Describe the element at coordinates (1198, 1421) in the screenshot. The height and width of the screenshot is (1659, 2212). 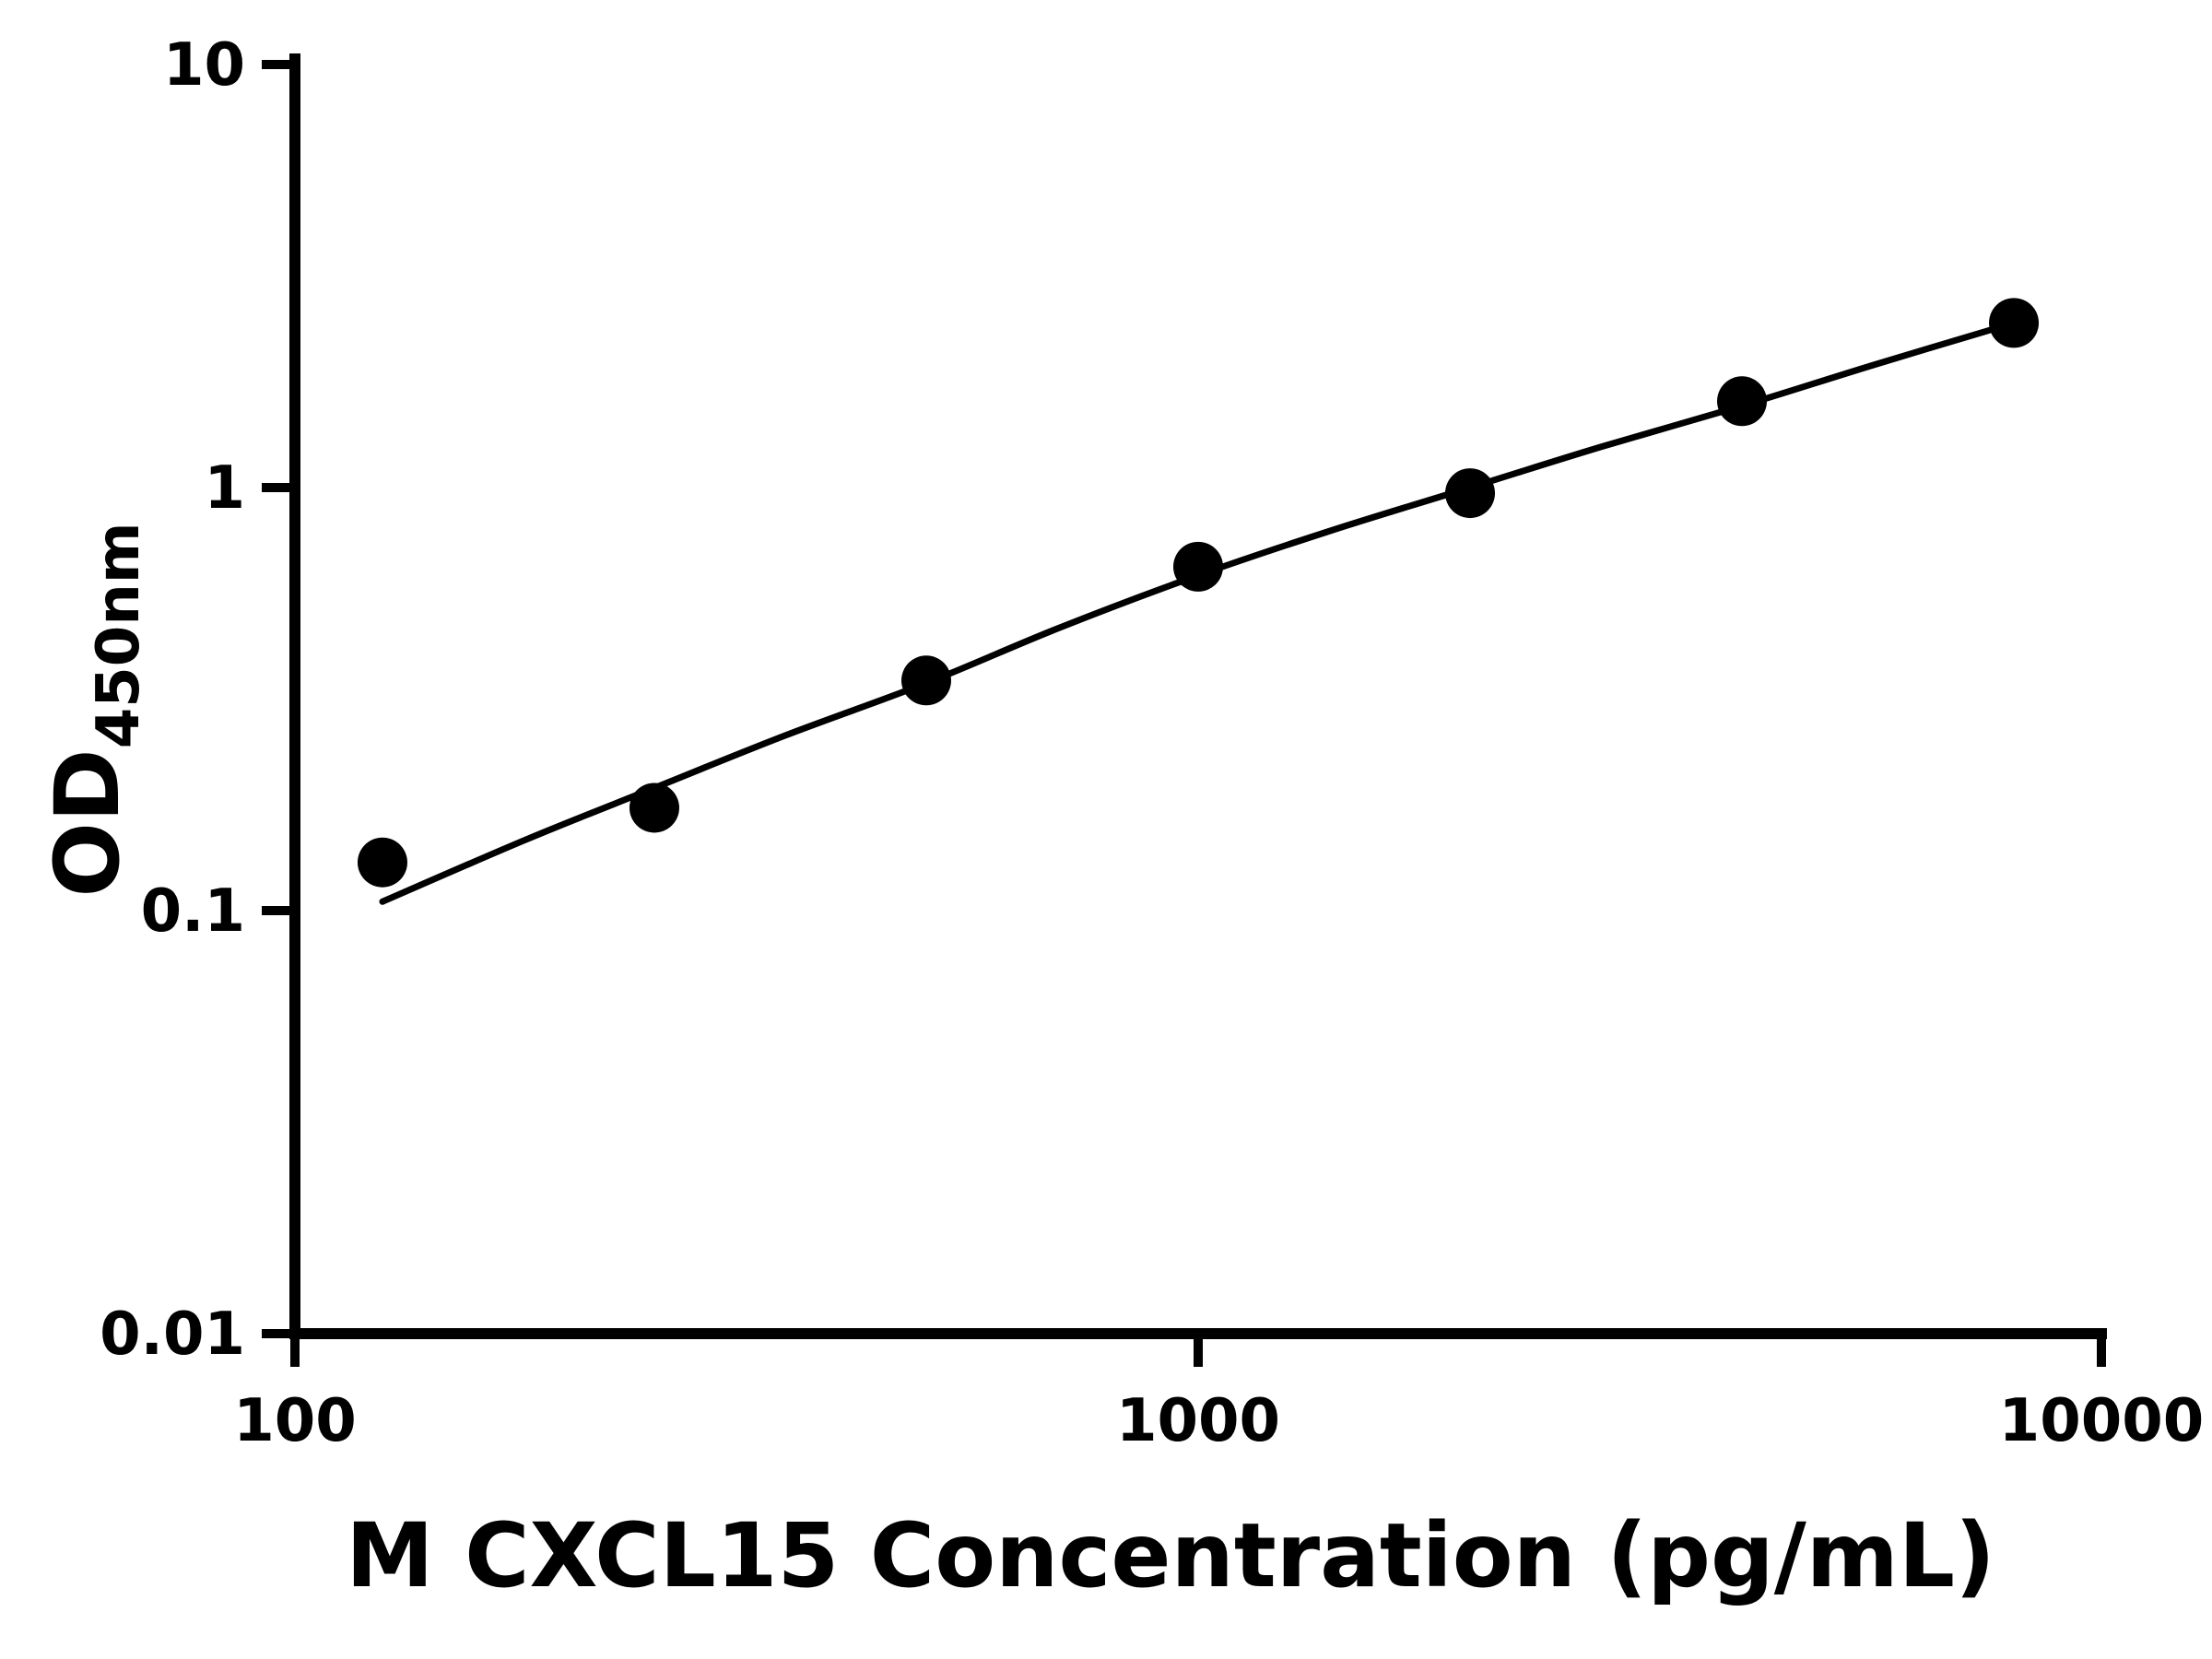
I see `x-tick-label: 1000` at that location.